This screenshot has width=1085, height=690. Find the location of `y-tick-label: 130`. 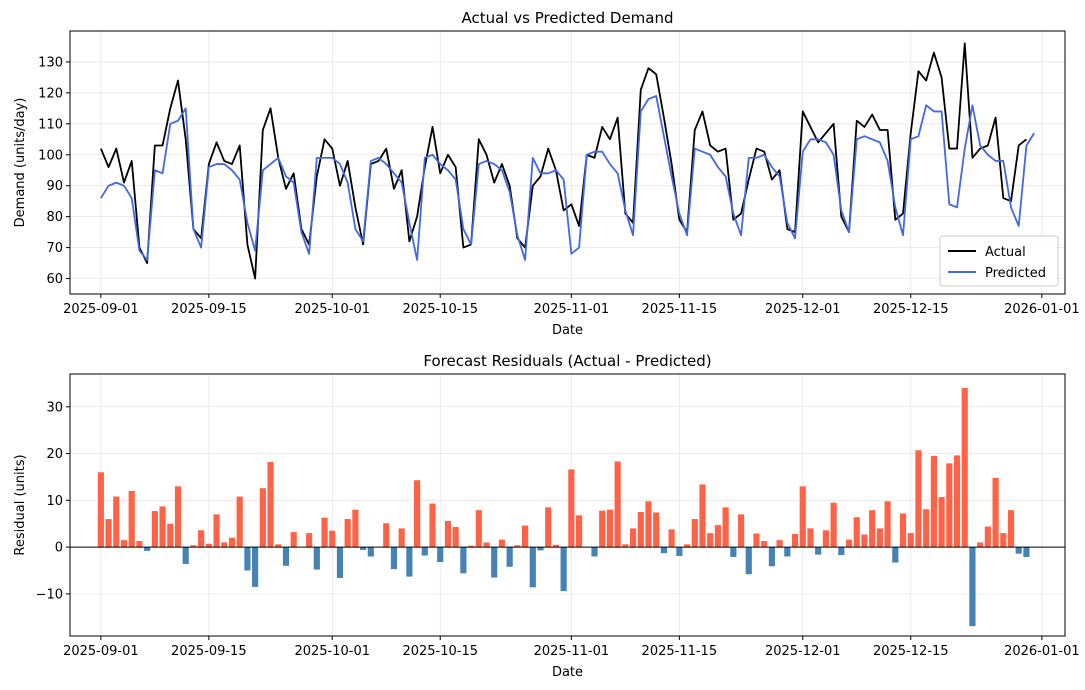

y-tick-label: 130 is located at coordinates (50, 62).